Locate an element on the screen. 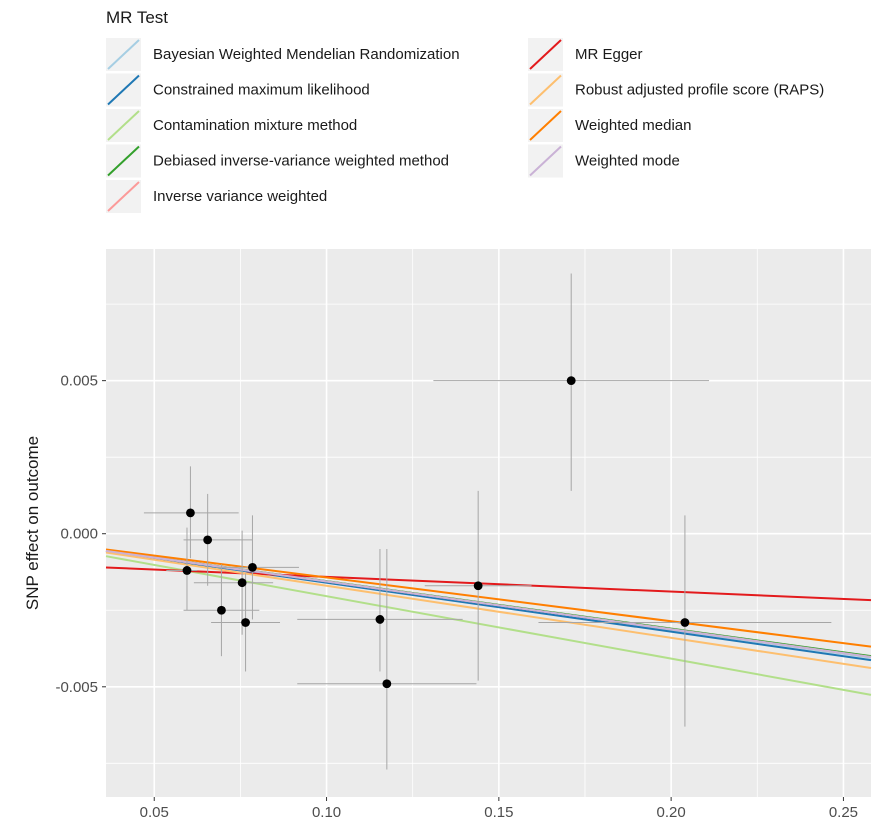 The width and height of the screenshot is (875, 826). x-axis: 0.05 0.10 0.15 0.20 0.25 is located at coordinates (499, 809).